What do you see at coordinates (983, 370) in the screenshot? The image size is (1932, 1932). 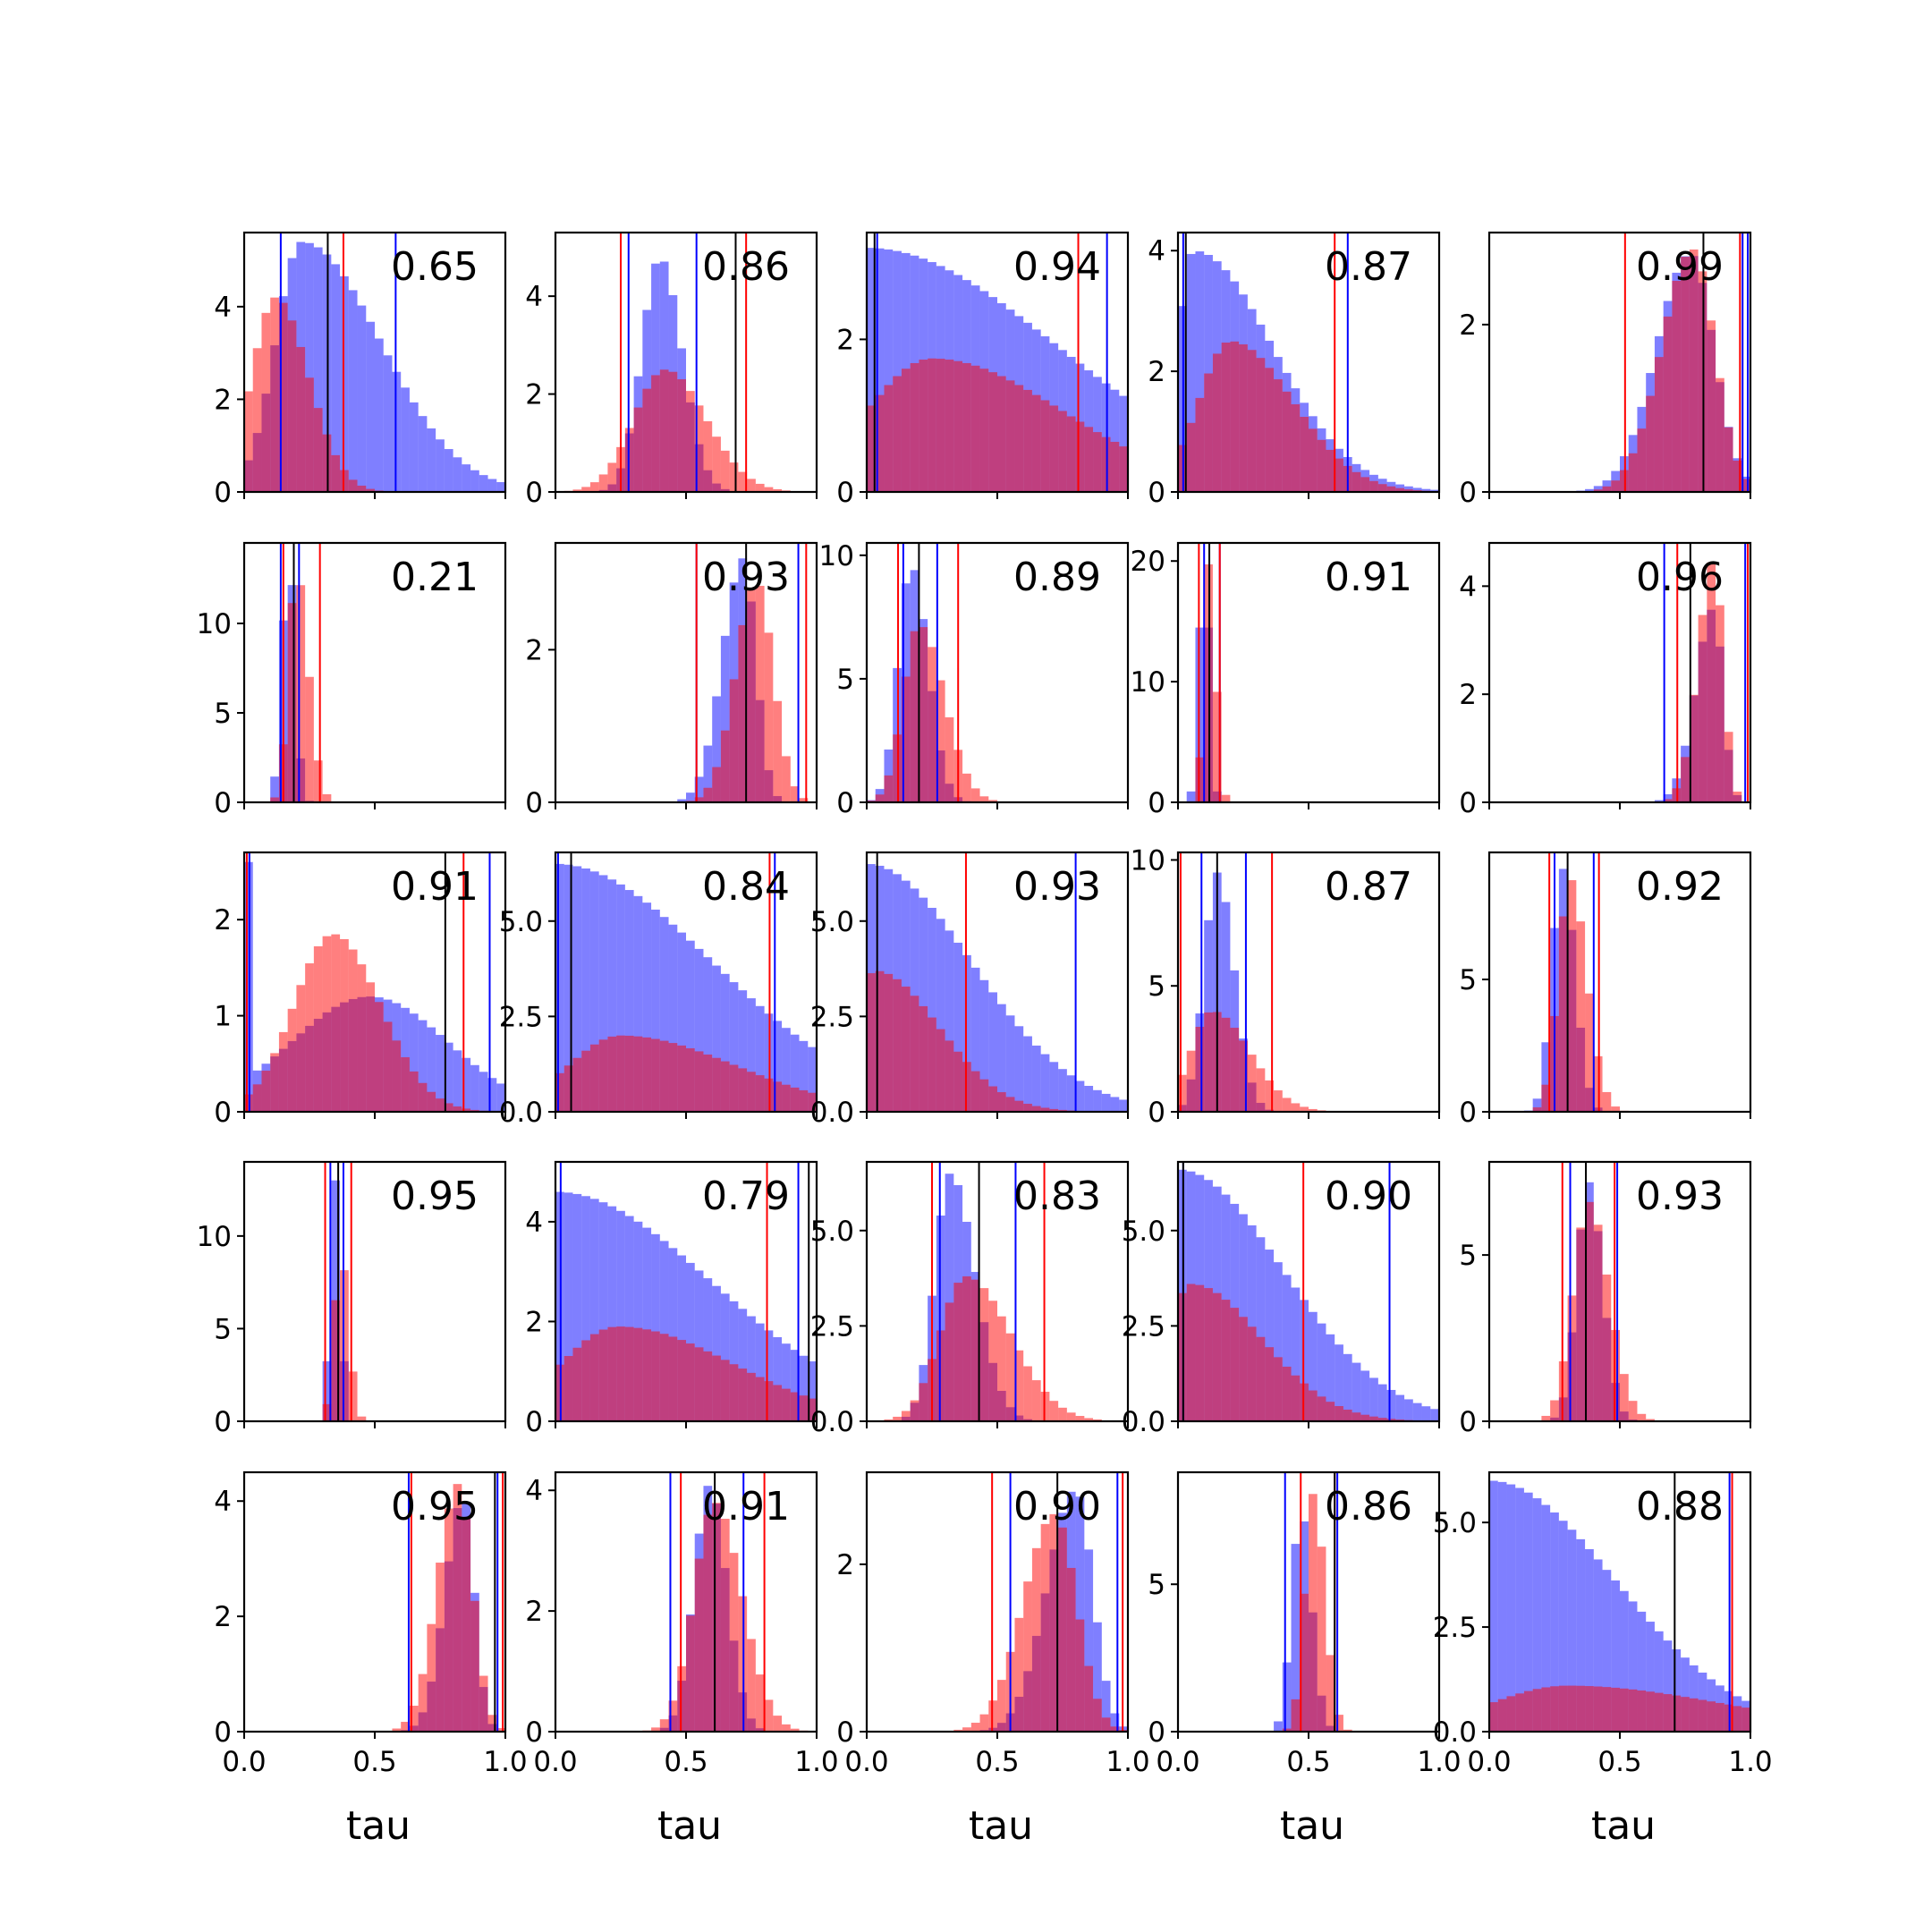 I see `panel-3: 020.94` at bounding box center [983, 370].